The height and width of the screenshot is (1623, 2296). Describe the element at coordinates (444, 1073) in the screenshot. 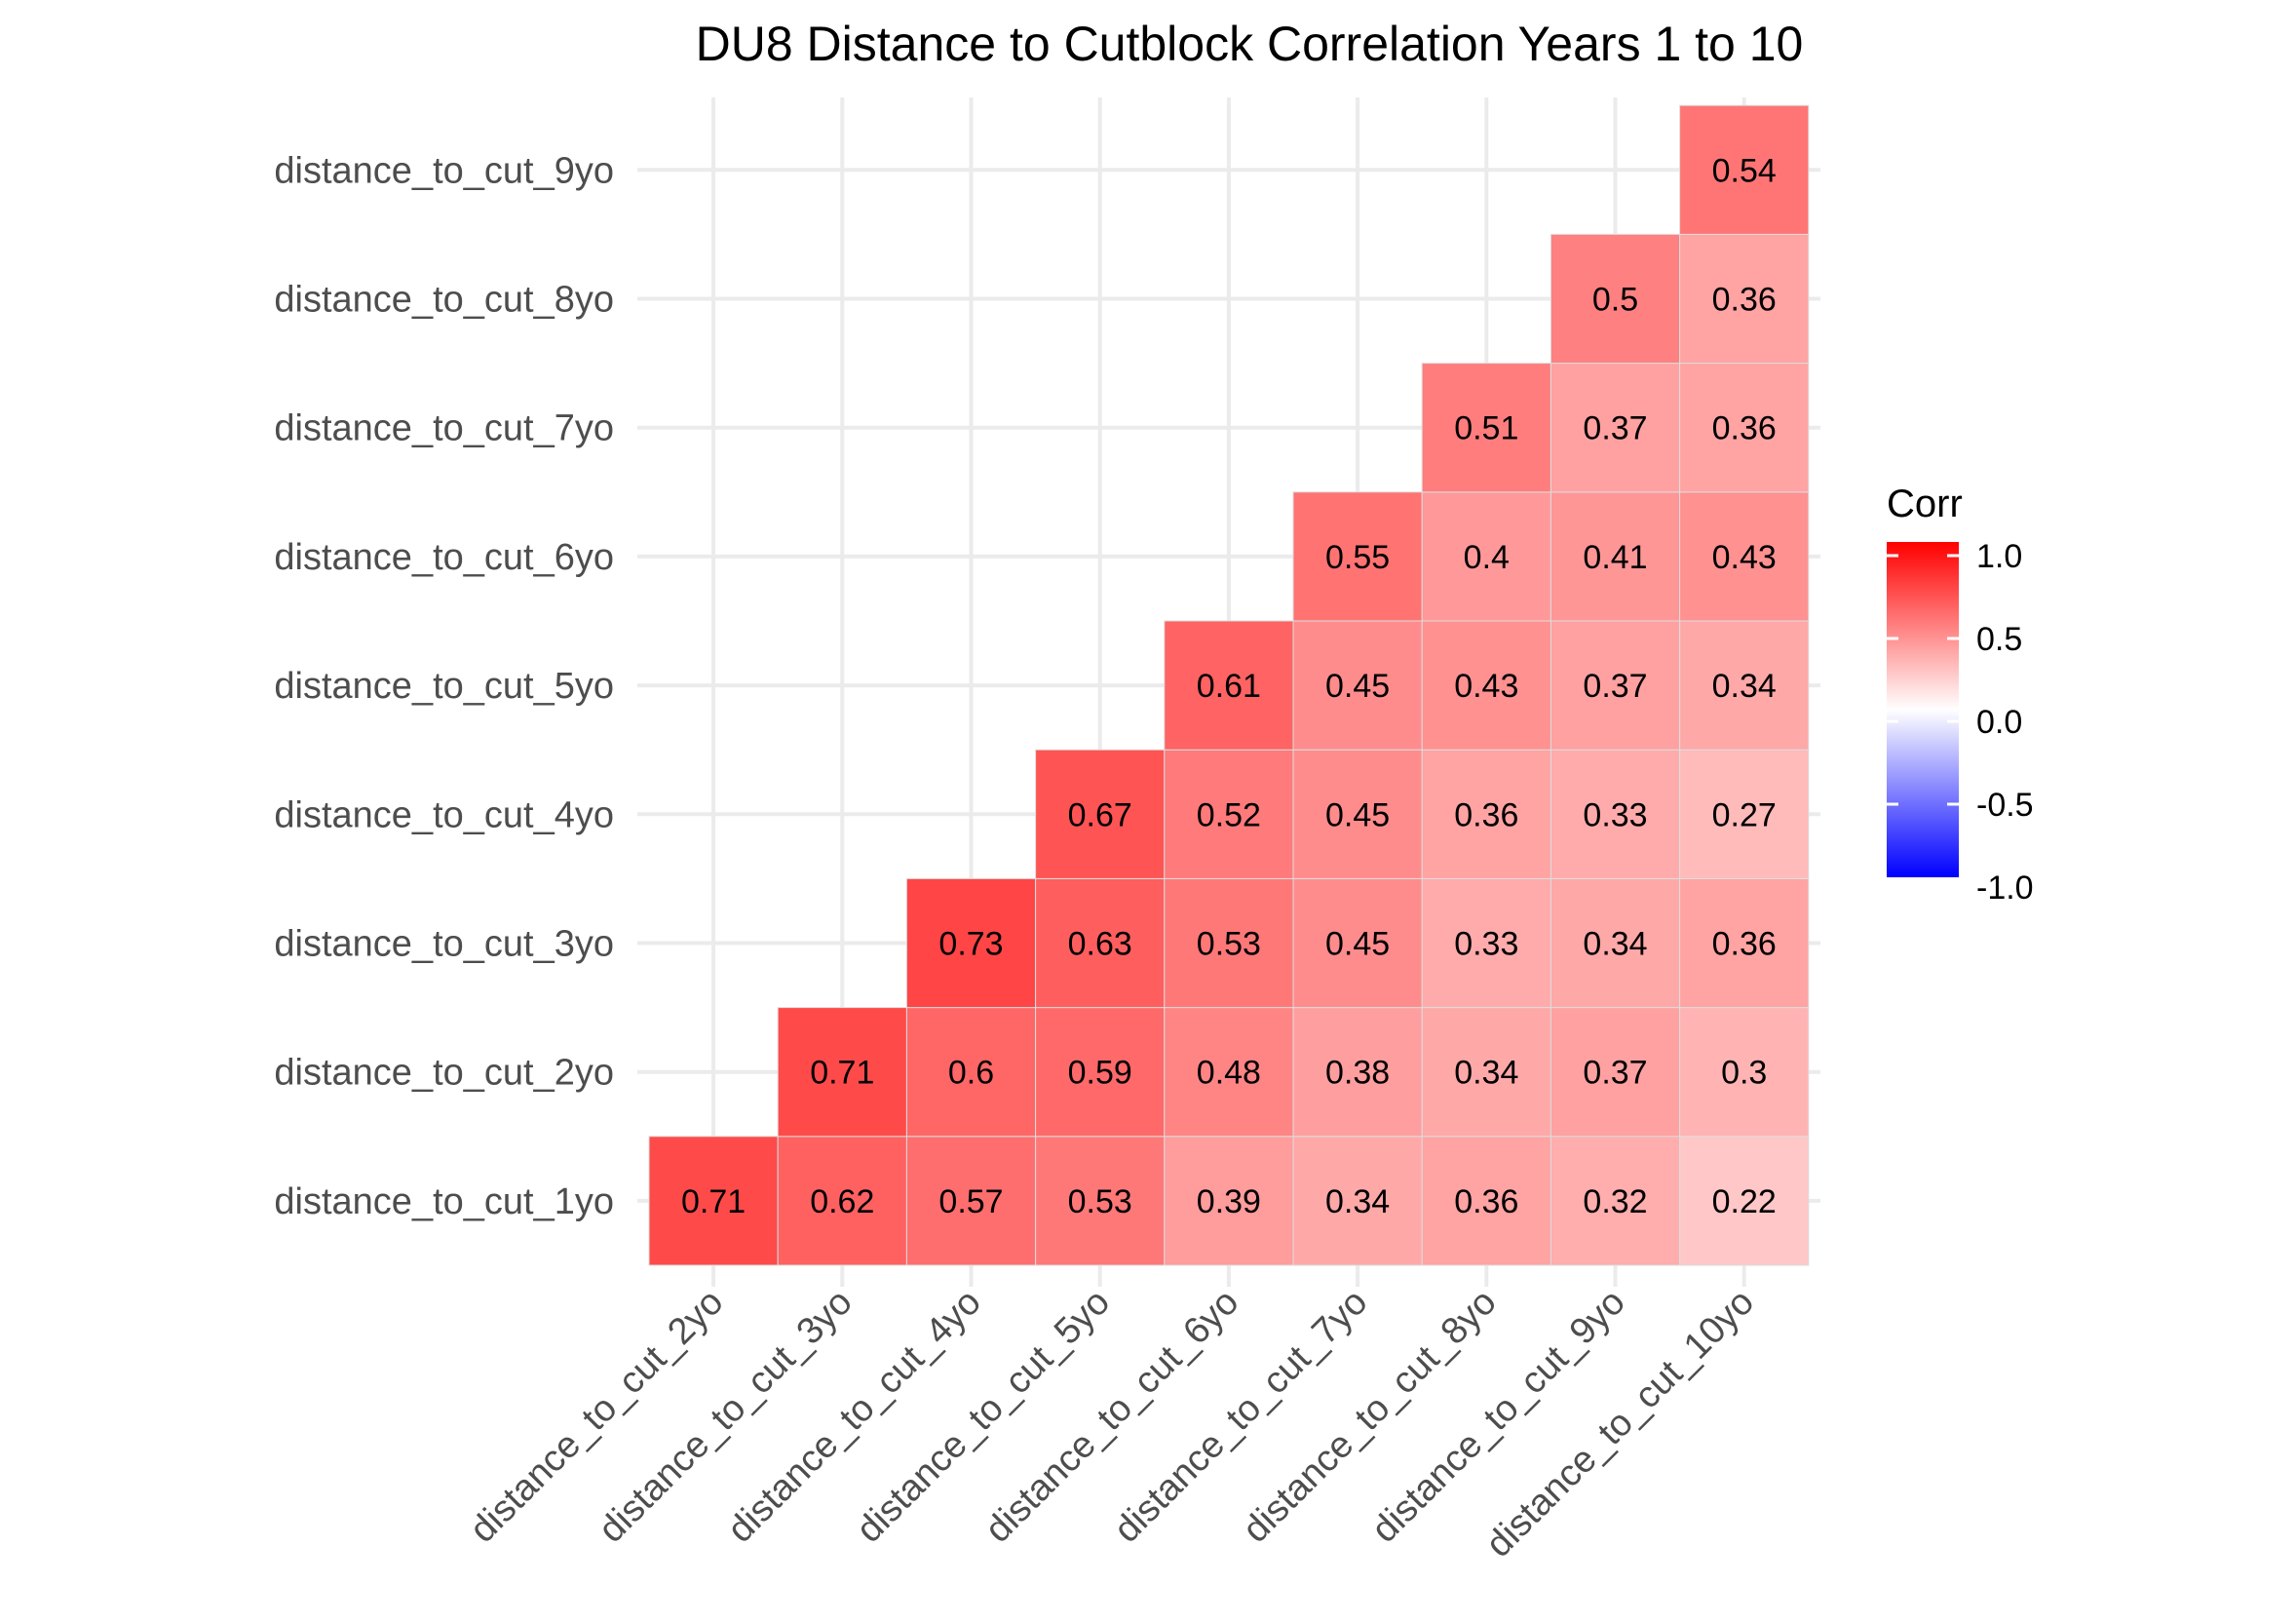

I see `y-tick-label: distance_to_cut_2yo` at that location.